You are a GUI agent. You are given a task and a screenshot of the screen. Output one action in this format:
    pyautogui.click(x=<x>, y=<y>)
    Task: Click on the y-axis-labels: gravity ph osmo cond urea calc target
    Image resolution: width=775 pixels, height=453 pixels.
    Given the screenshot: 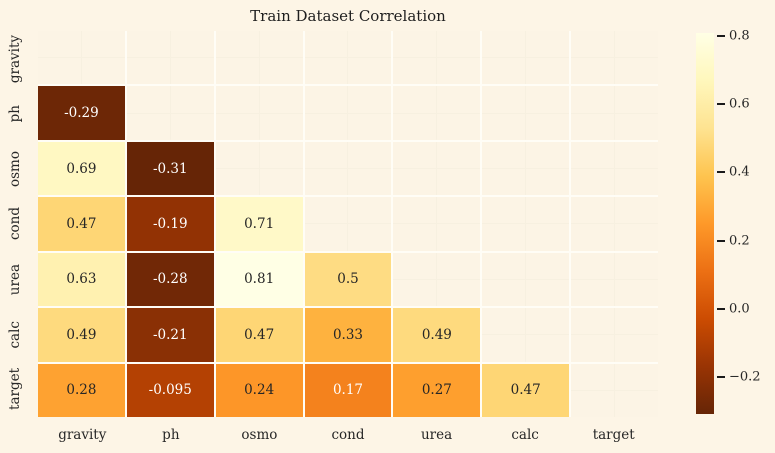 What is the action you would take?
    pyautogui.click(x=15, y=224)
    